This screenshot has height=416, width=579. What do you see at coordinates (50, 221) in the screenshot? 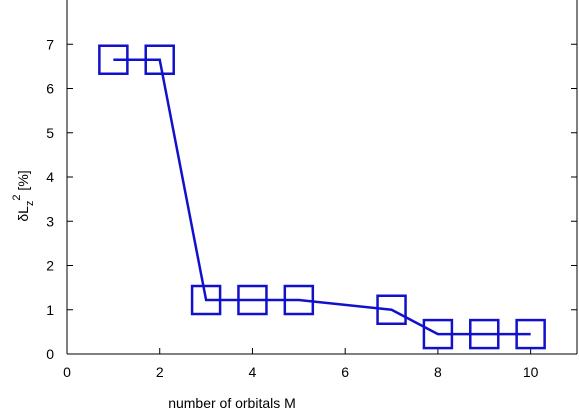
I see `y-tick-label: 3` at bounding box center [50, 221].